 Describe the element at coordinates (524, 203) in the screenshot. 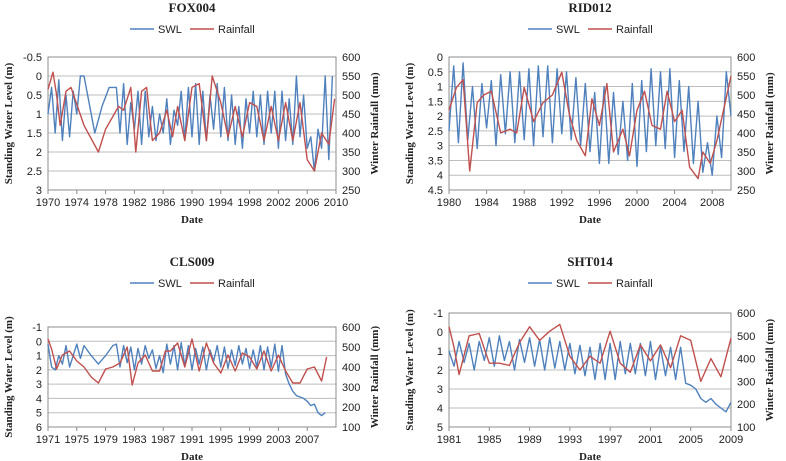

I see `x-tick-label: 1988` at that location.